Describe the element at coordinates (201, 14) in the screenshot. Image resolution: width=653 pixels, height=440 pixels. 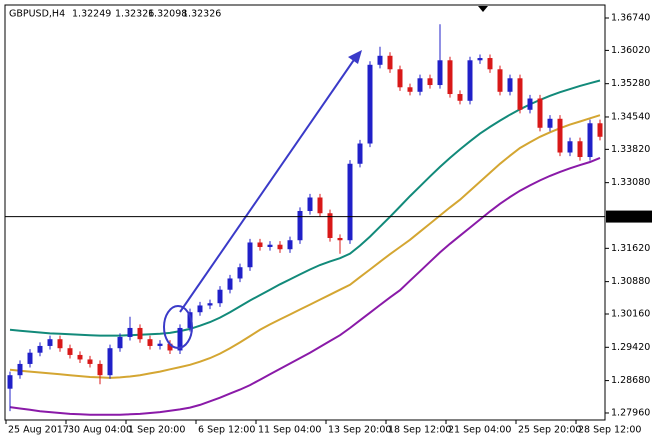
I see `header-close: 1.32326` at that location.